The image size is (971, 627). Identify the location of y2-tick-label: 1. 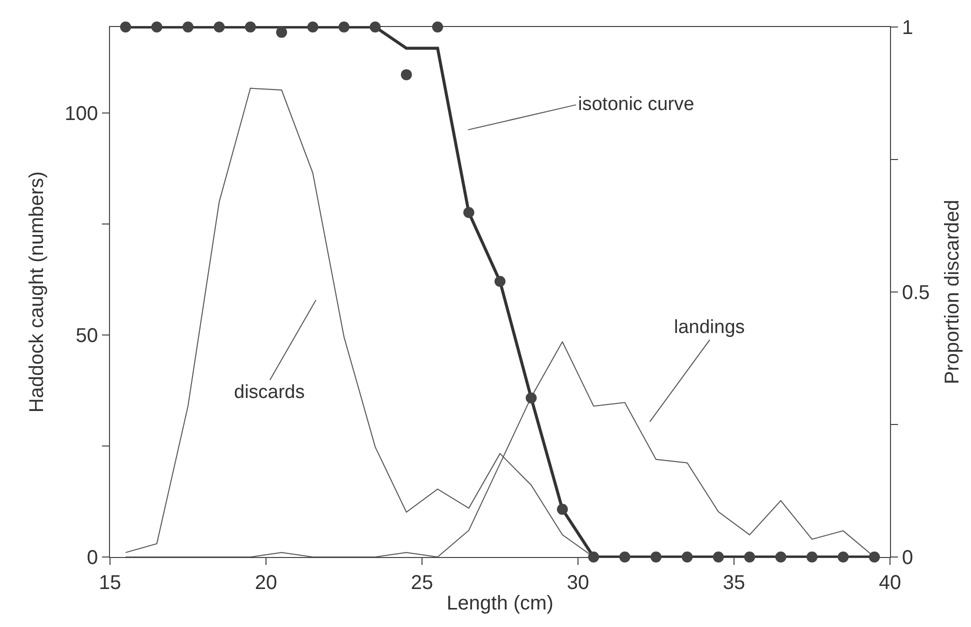
(908, 28).